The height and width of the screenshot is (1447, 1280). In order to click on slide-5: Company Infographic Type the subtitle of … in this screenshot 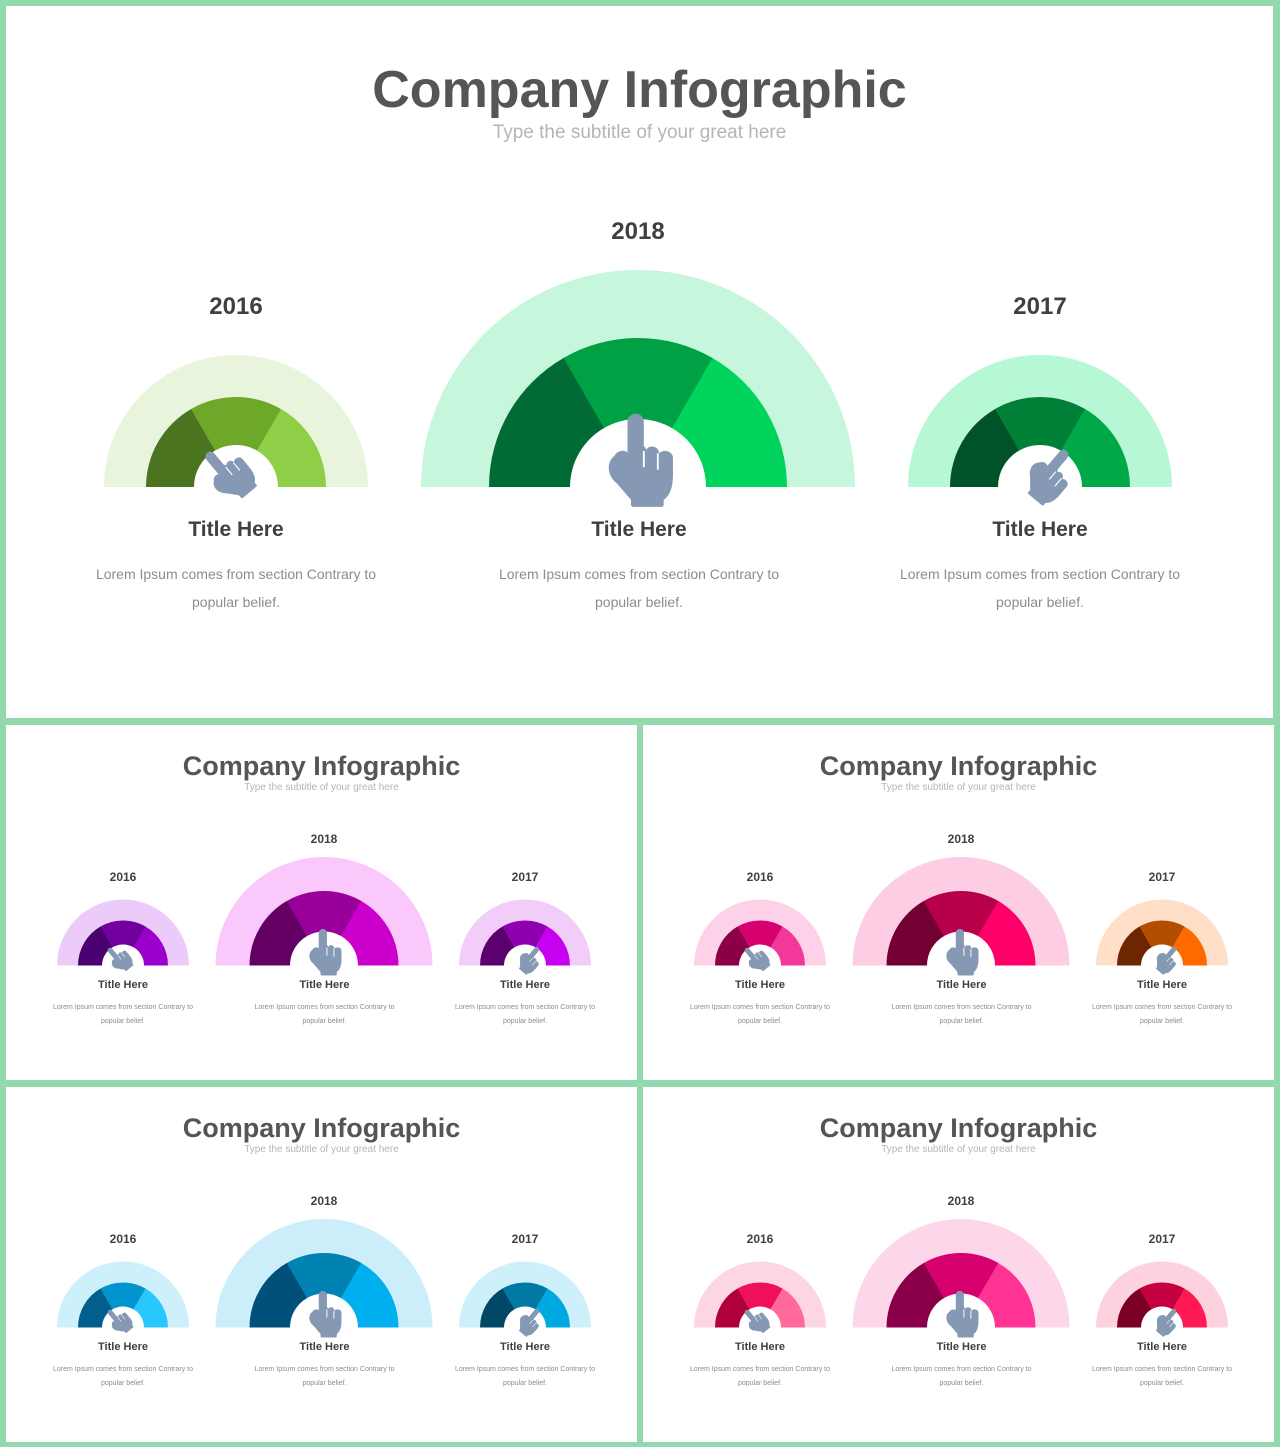, I will do `click(958, 1264)`.